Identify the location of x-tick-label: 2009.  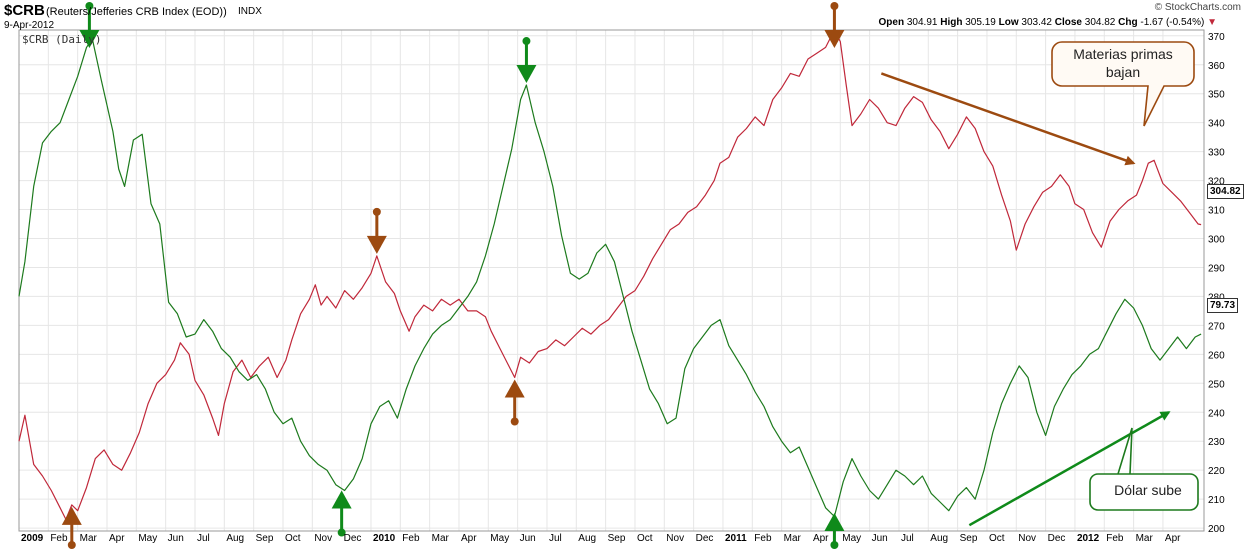
(32, 538).